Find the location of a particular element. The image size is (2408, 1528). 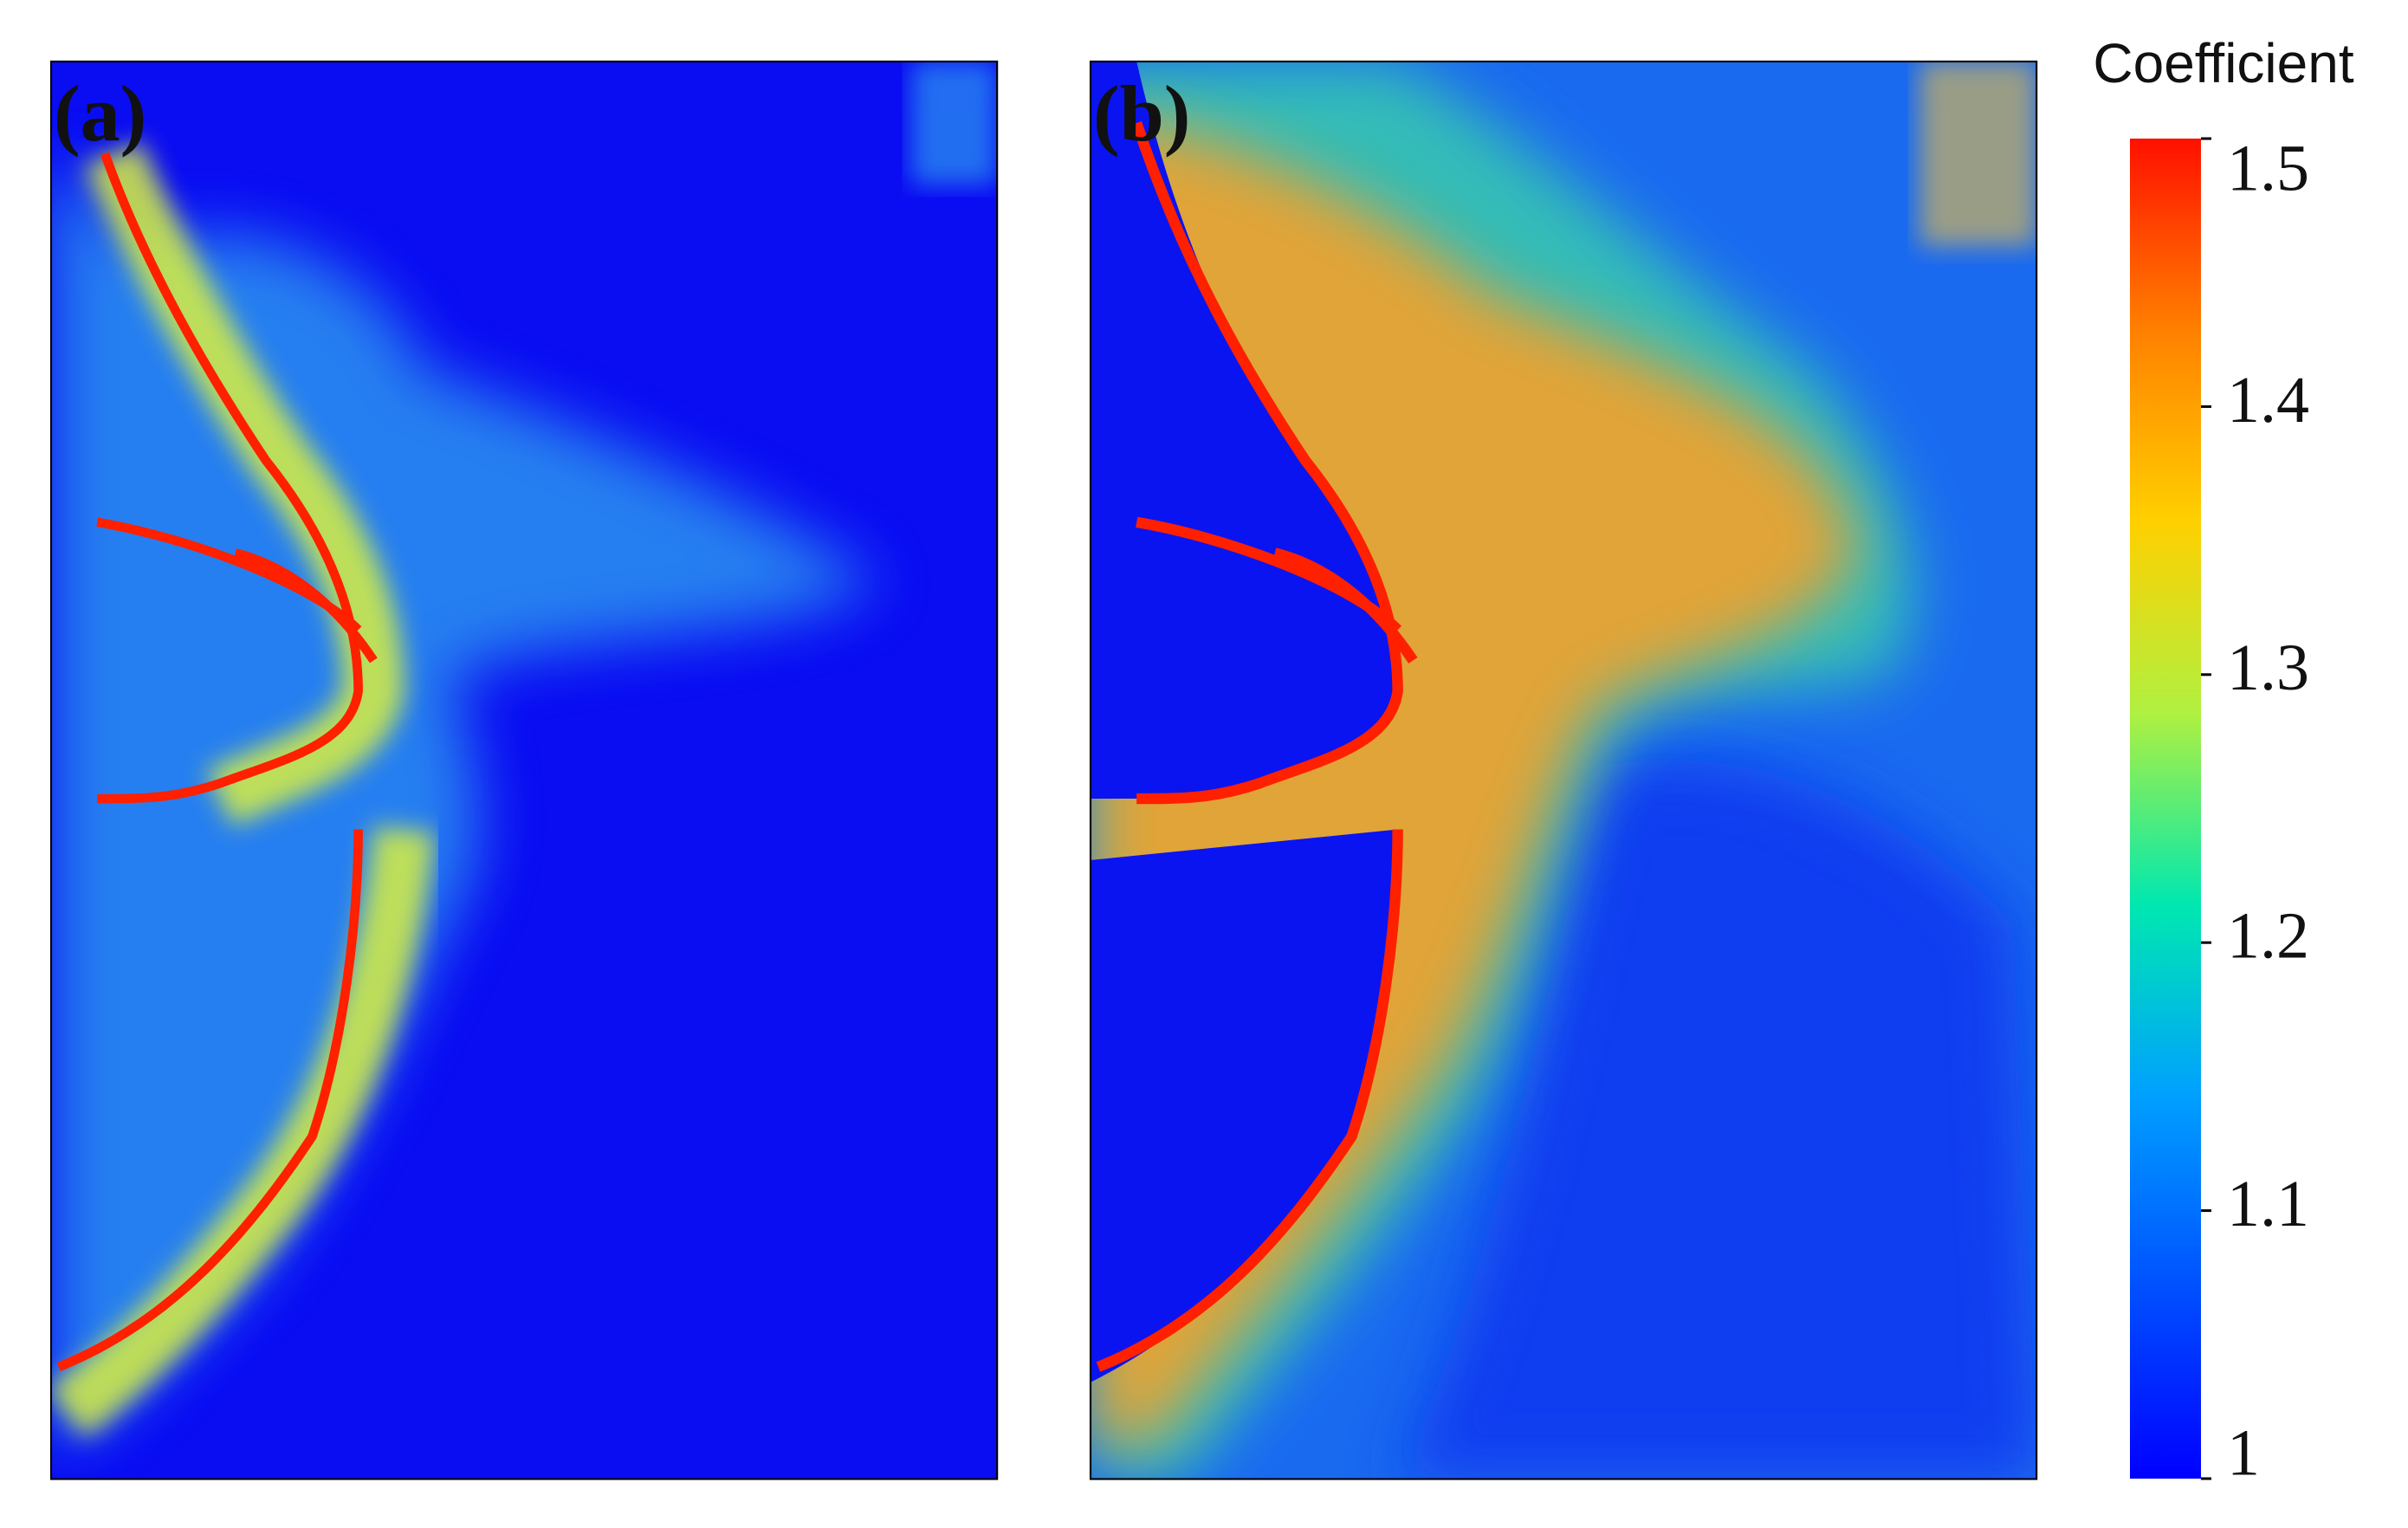

colorbar is located at coordinates (2165, 809).